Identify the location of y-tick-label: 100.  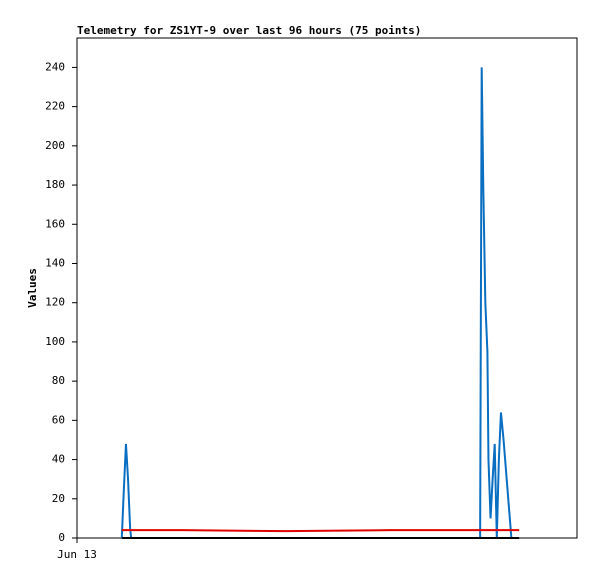
(55, 341).